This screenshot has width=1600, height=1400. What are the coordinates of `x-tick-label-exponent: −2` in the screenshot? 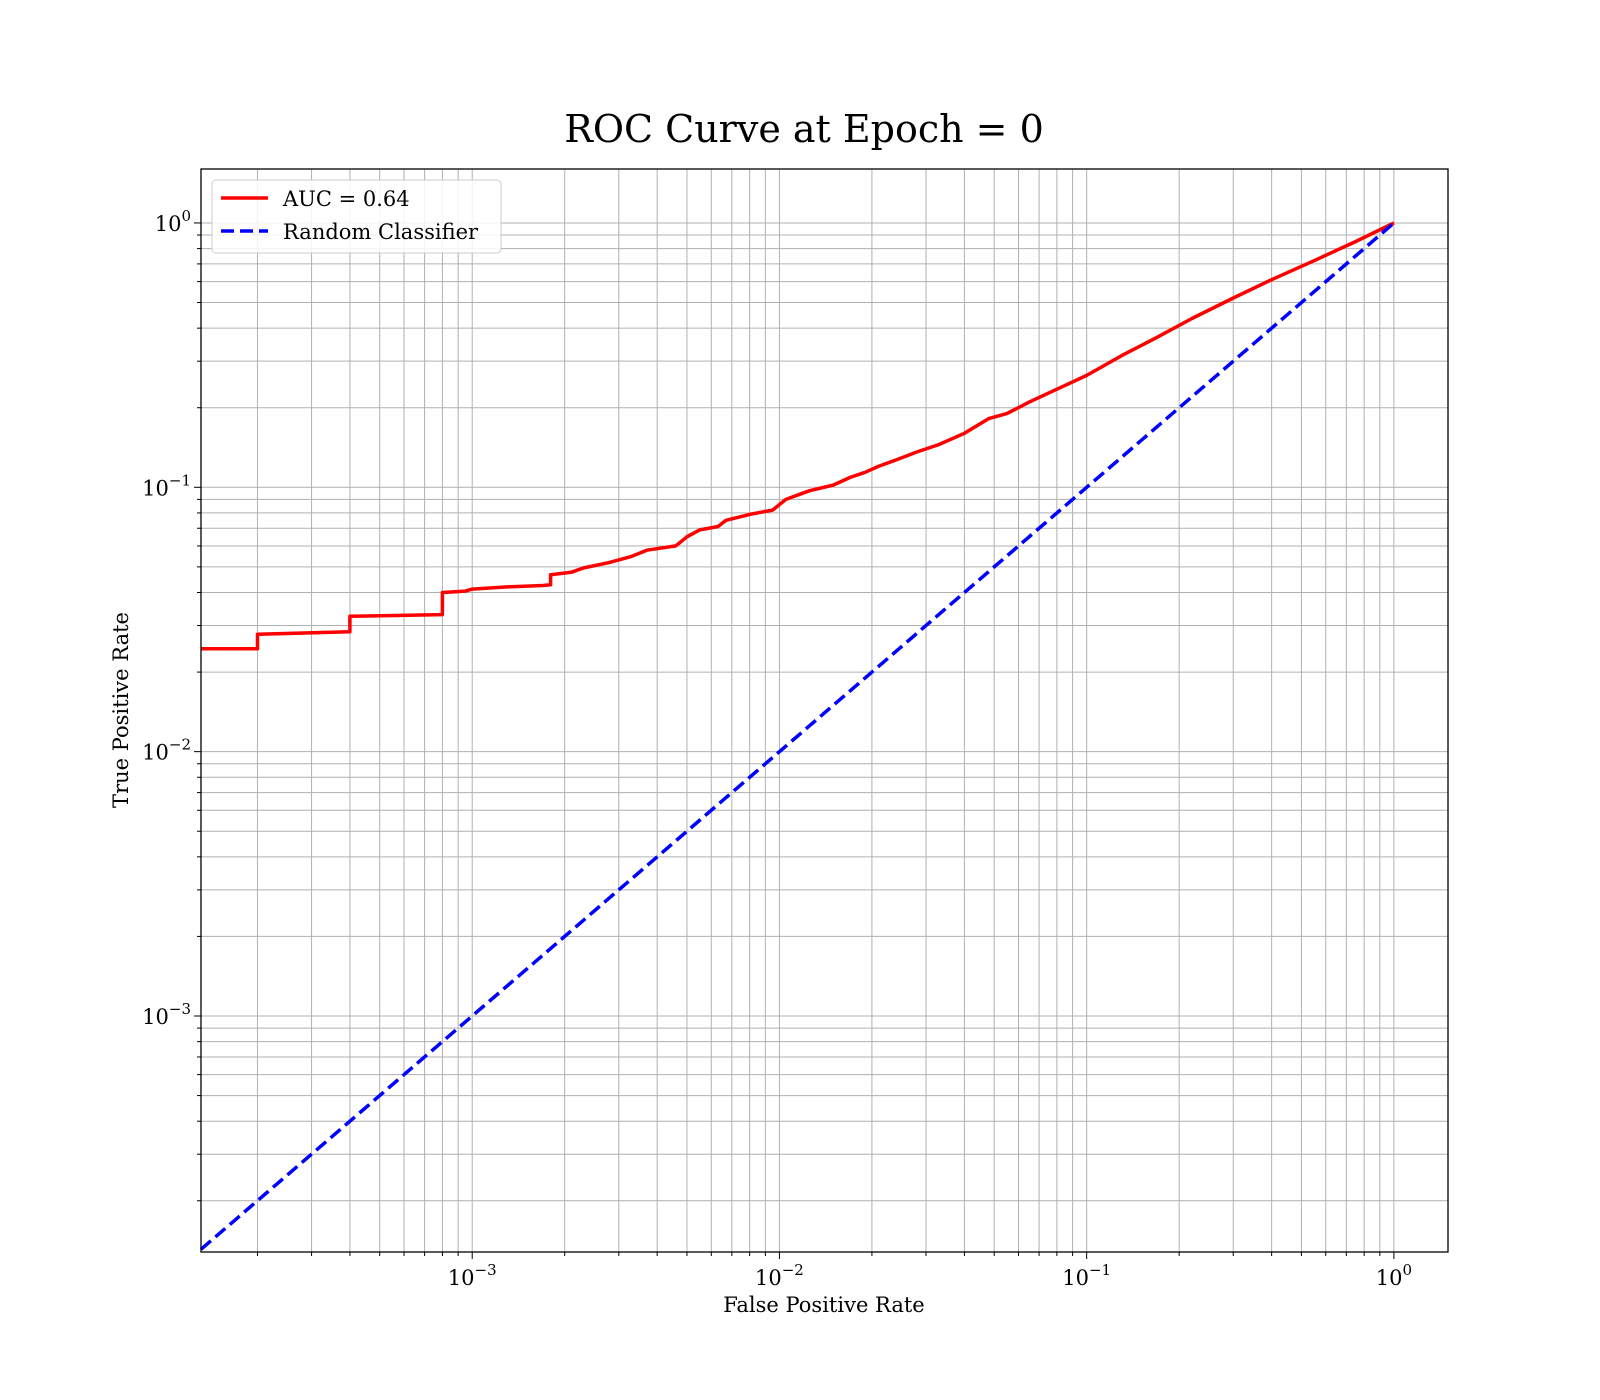 It's located at (793, 1270).